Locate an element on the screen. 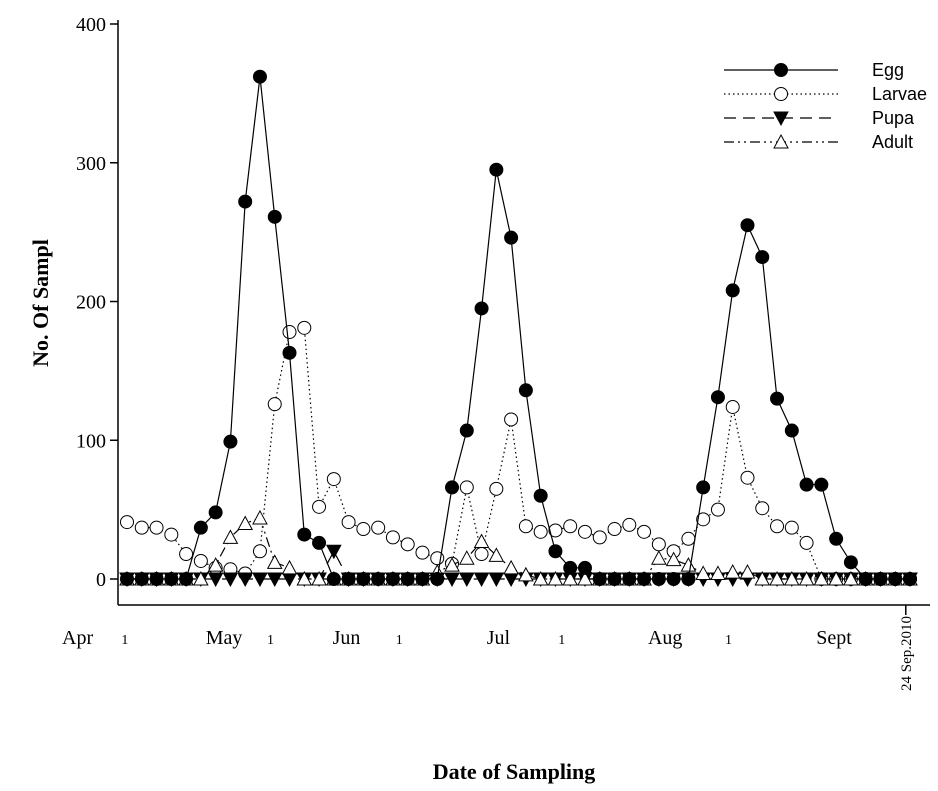 The width and height of the screenshot is (938, 791). legend-marker-pupa is located at coordinates (781, 119).